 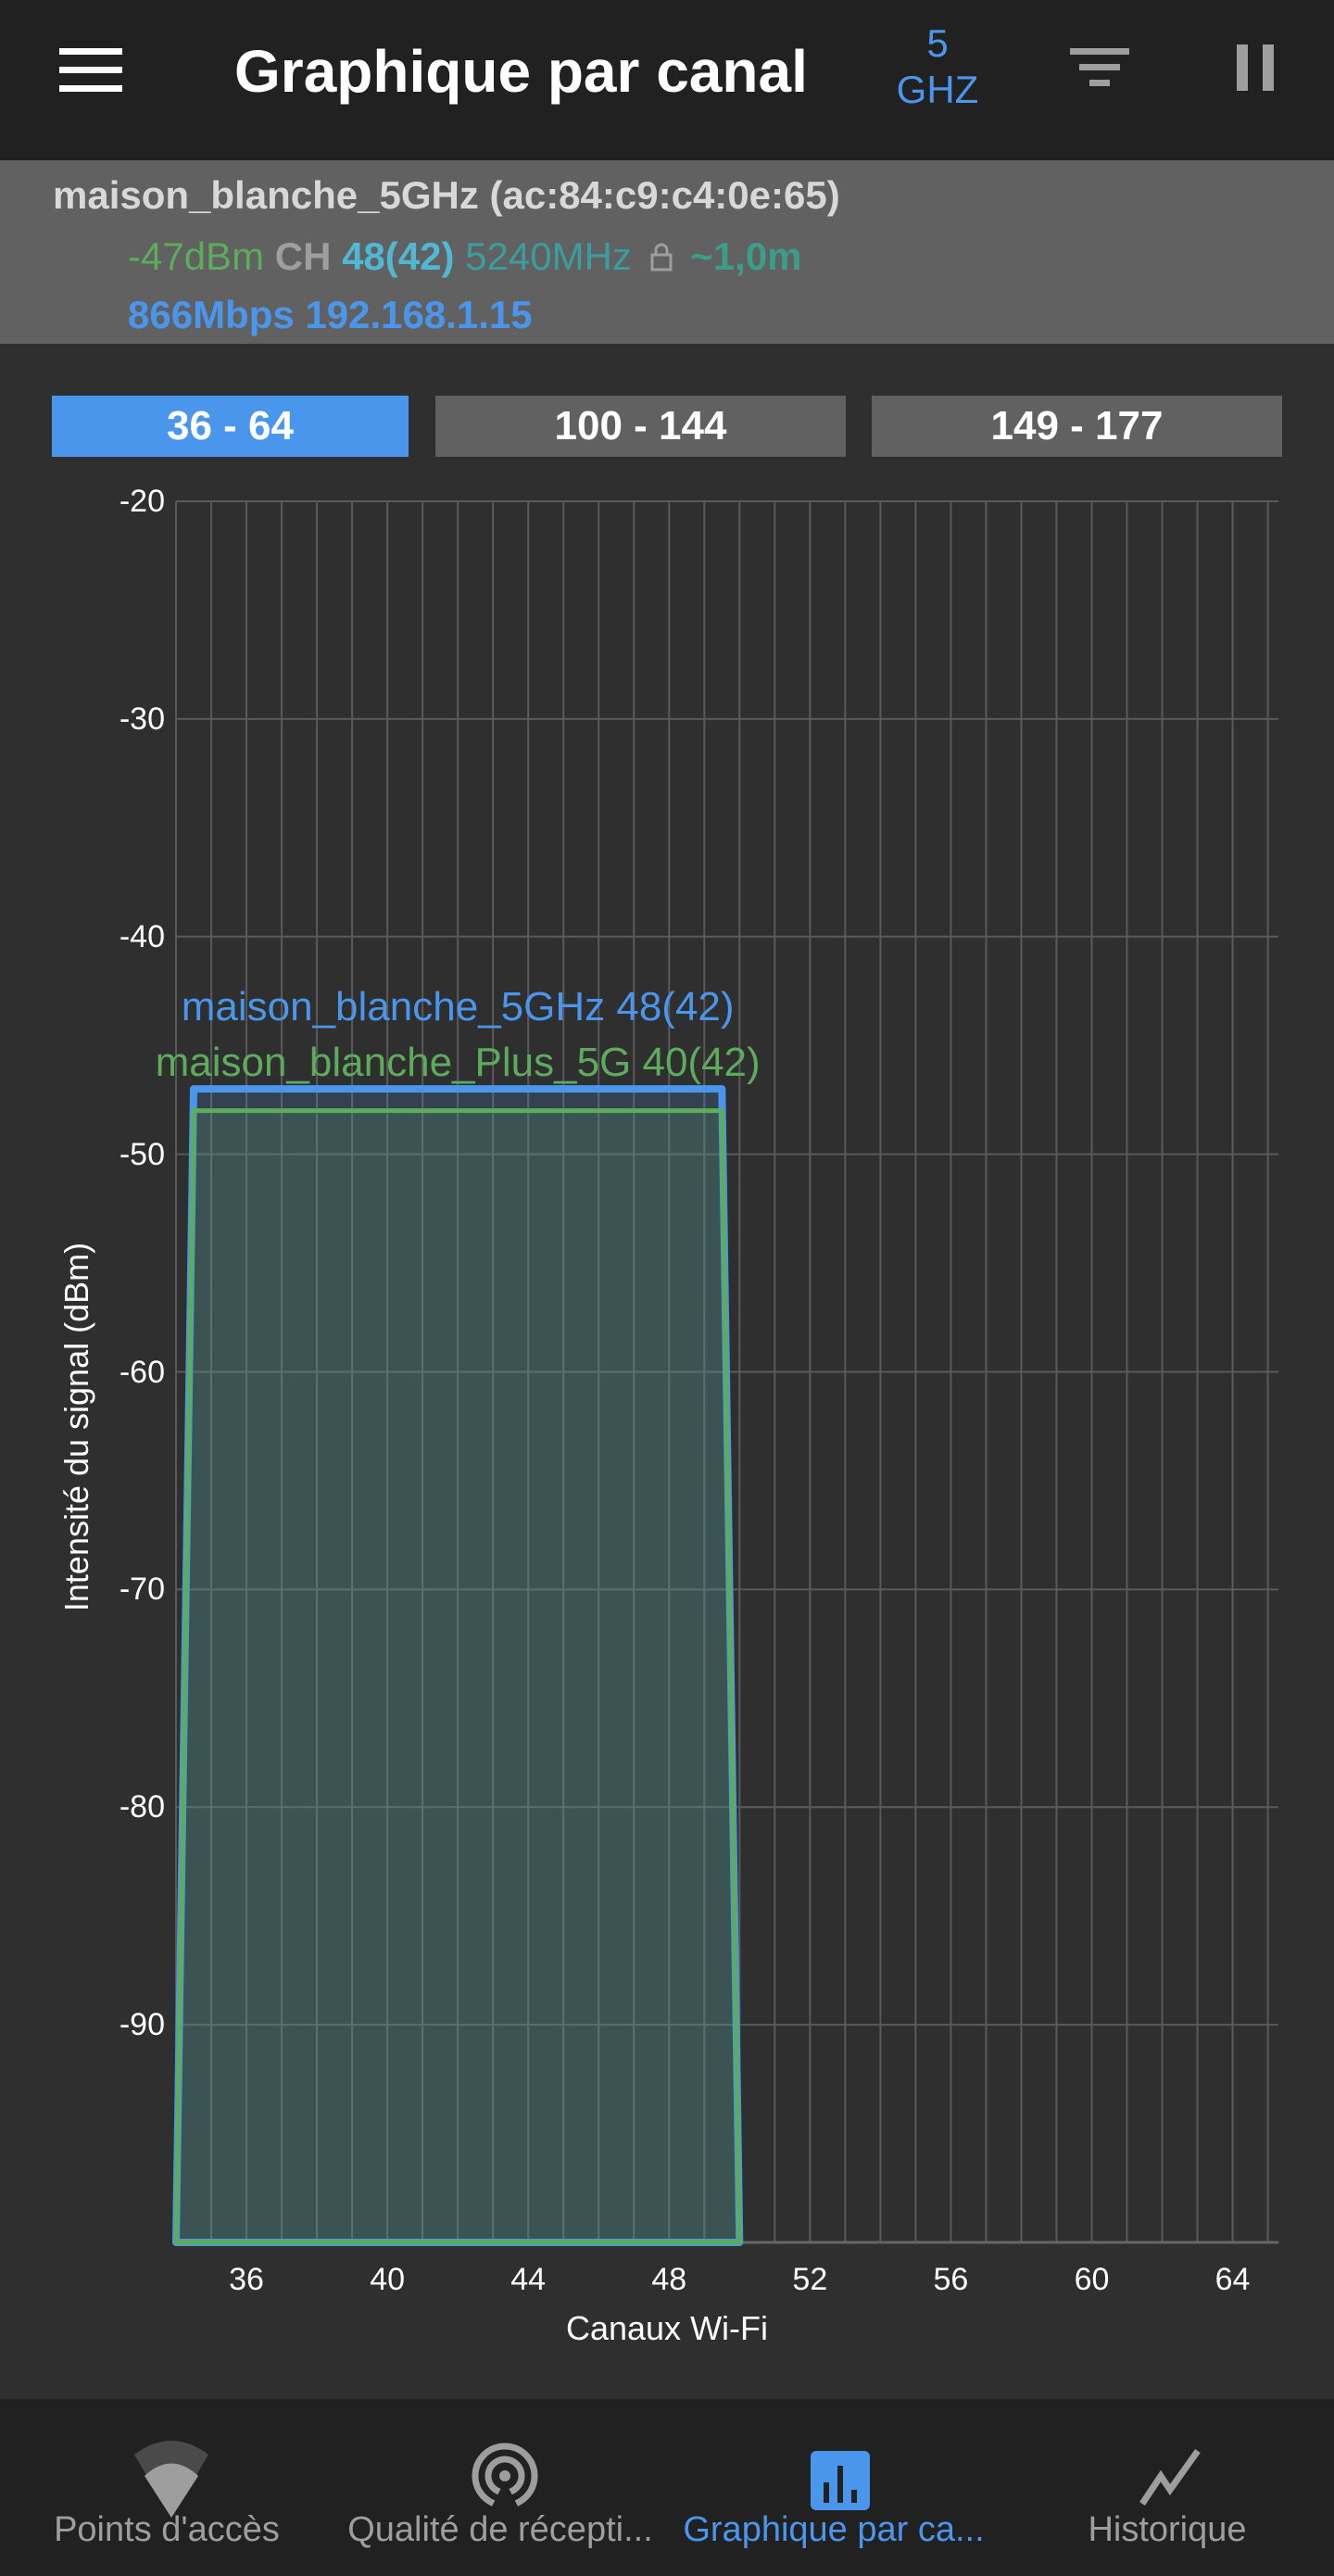 What do you see at coordinates (1170, 2477) in the screenshot?
I see `history-line-icon` at bounding box center [1170, 2477].